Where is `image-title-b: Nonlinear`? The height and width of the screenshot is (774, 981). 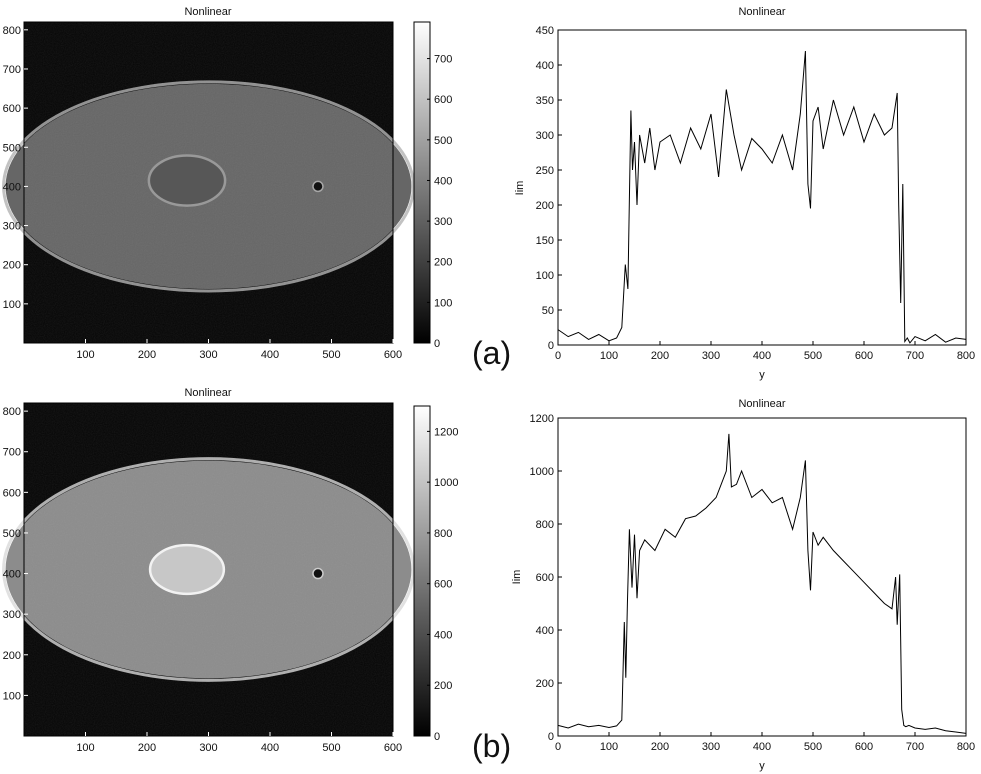
image-title-b: Nonlinear is located at coordinates (207, 393).